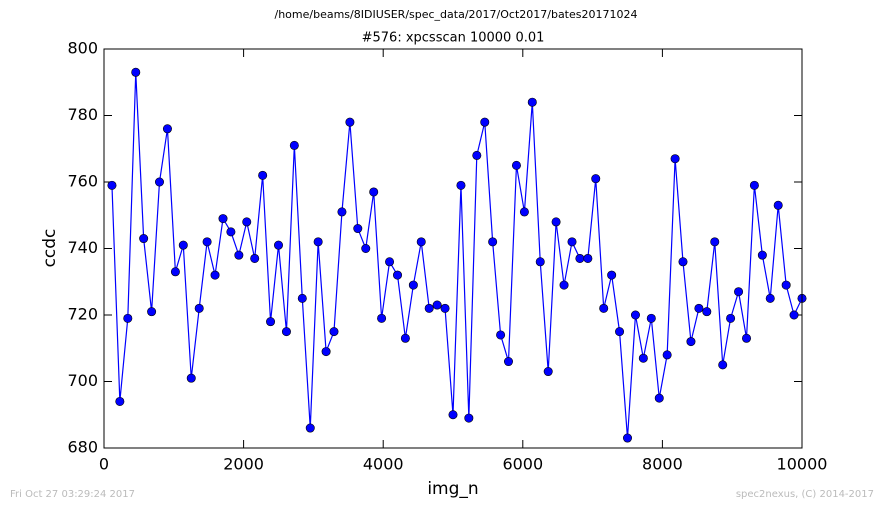 This screenshot has height=509, width=884. I want to click on y-tick-label: 680, so click(82, 447).